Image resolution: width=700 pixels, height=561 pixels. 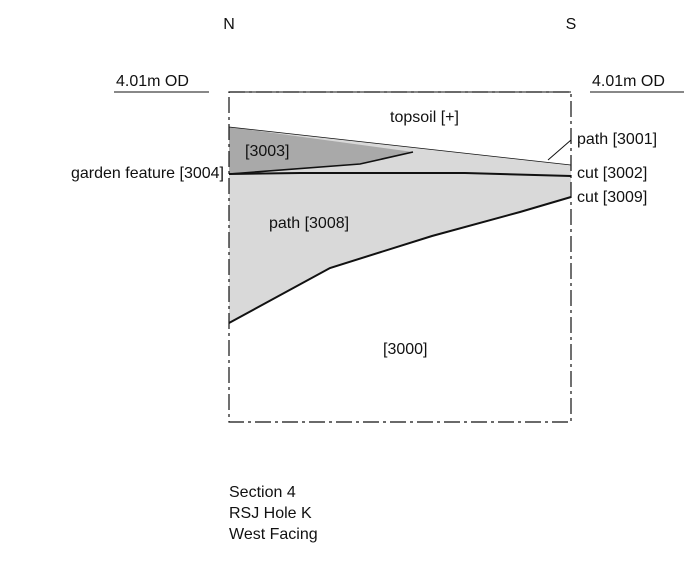 I want to click on cut-3009-label: cut [3009], so click(x=612, y=197).